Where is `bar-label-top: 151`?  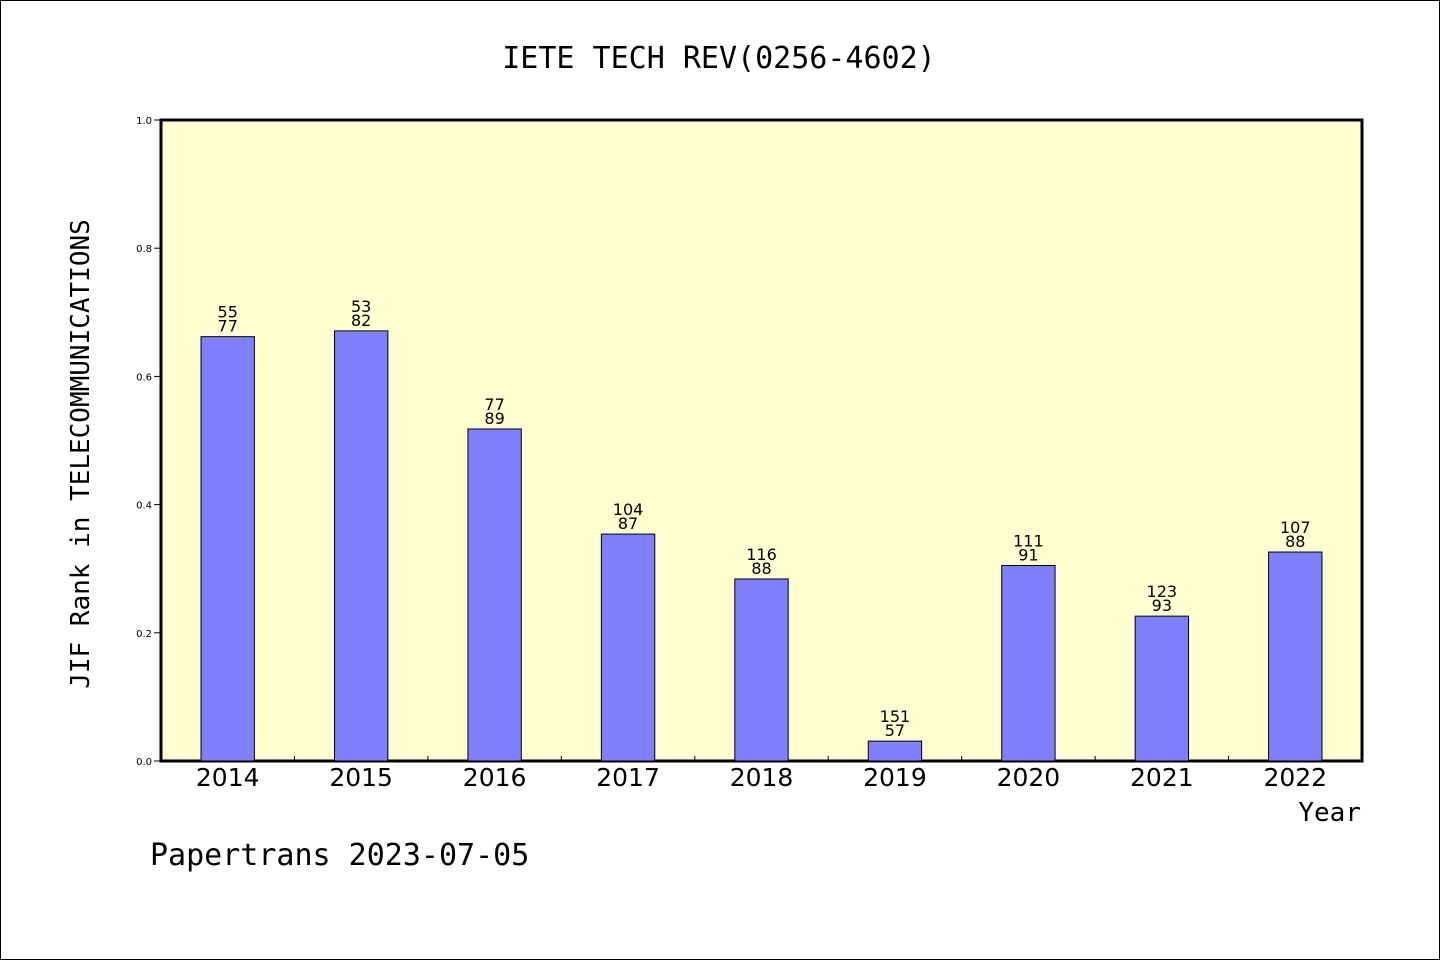 bar-label-top: 151 is located at coordinates (895, 716).